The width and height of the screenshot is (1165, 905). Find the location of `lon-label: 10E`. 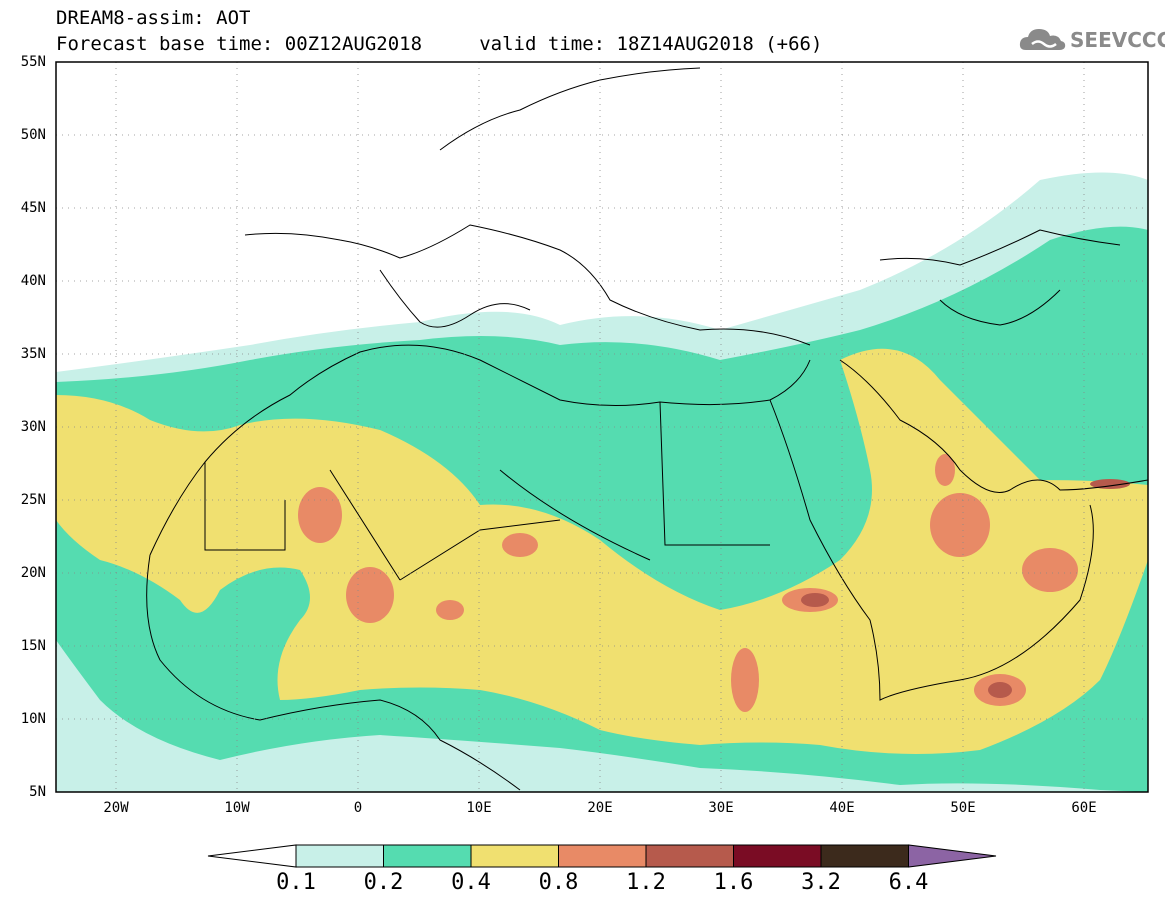

lon-label: 10E is located at coordinates (479, 808).